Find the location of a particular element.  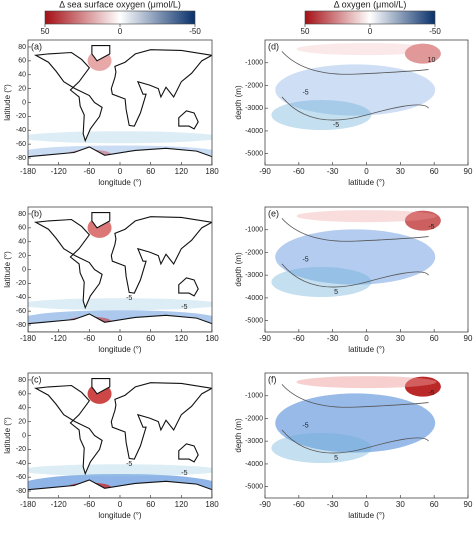

y-axis-label: depth (m) is located at coordinates (238, 435).